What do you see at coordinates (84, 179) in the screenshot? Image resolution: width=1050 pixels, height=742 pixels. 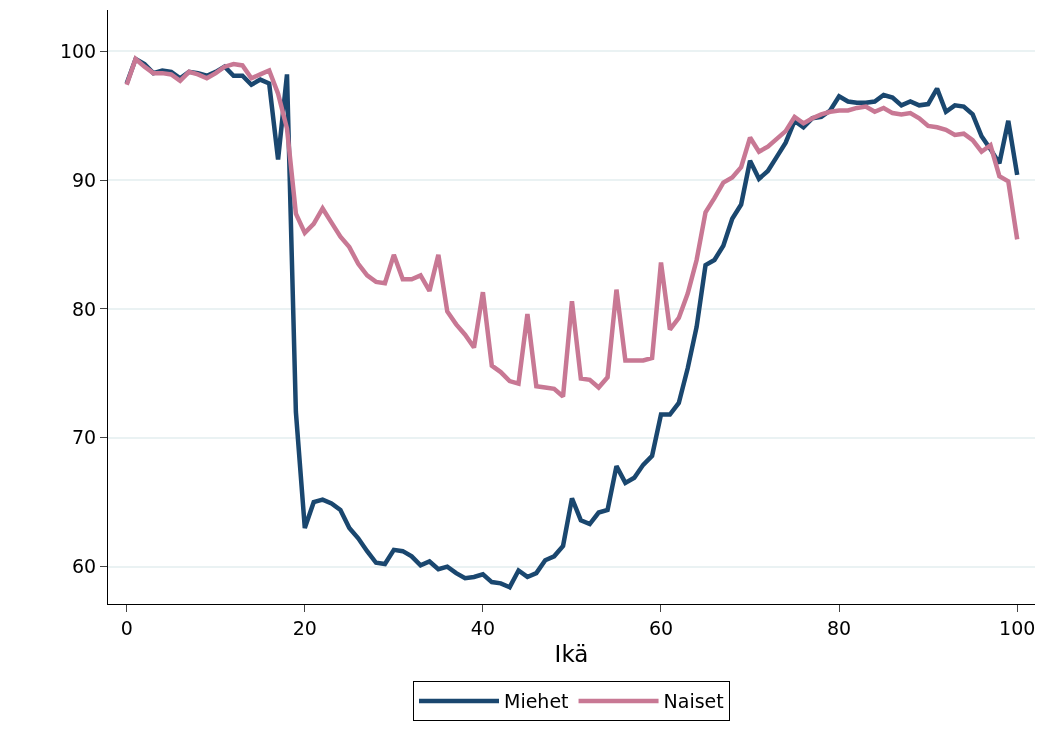 I see `y-tick-label: 90` at bounding box center [84, 179].